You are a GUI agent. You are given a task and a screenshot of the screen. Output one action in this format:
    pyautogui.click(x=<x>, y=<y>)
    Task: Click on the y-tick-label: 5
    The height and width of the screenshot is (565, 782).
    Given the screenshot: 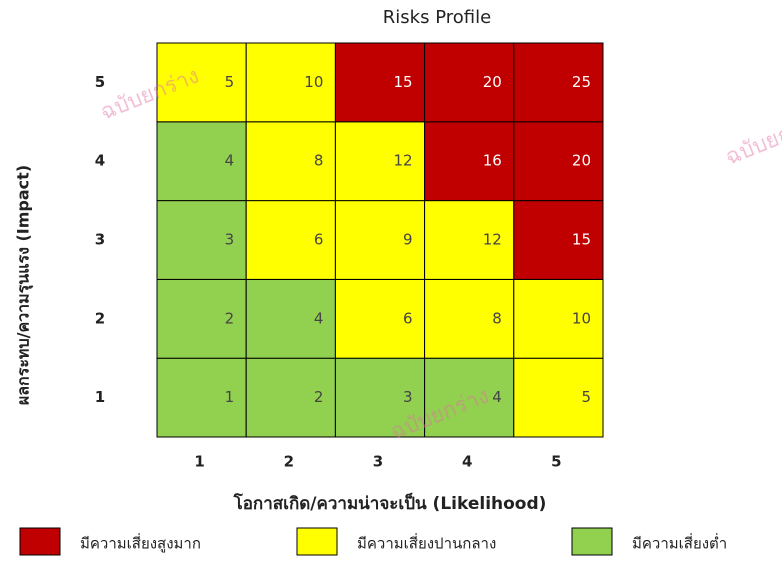 What is the action you would take?
    pyautogui.click(x=100, y=82)
    